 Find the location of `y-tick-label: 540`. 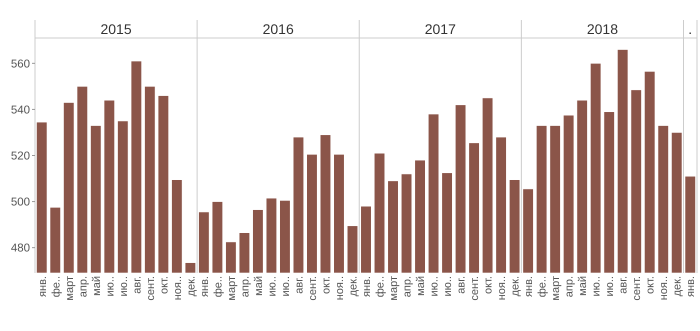

y-tick-label: 540 is located at coordinates (20, 110).